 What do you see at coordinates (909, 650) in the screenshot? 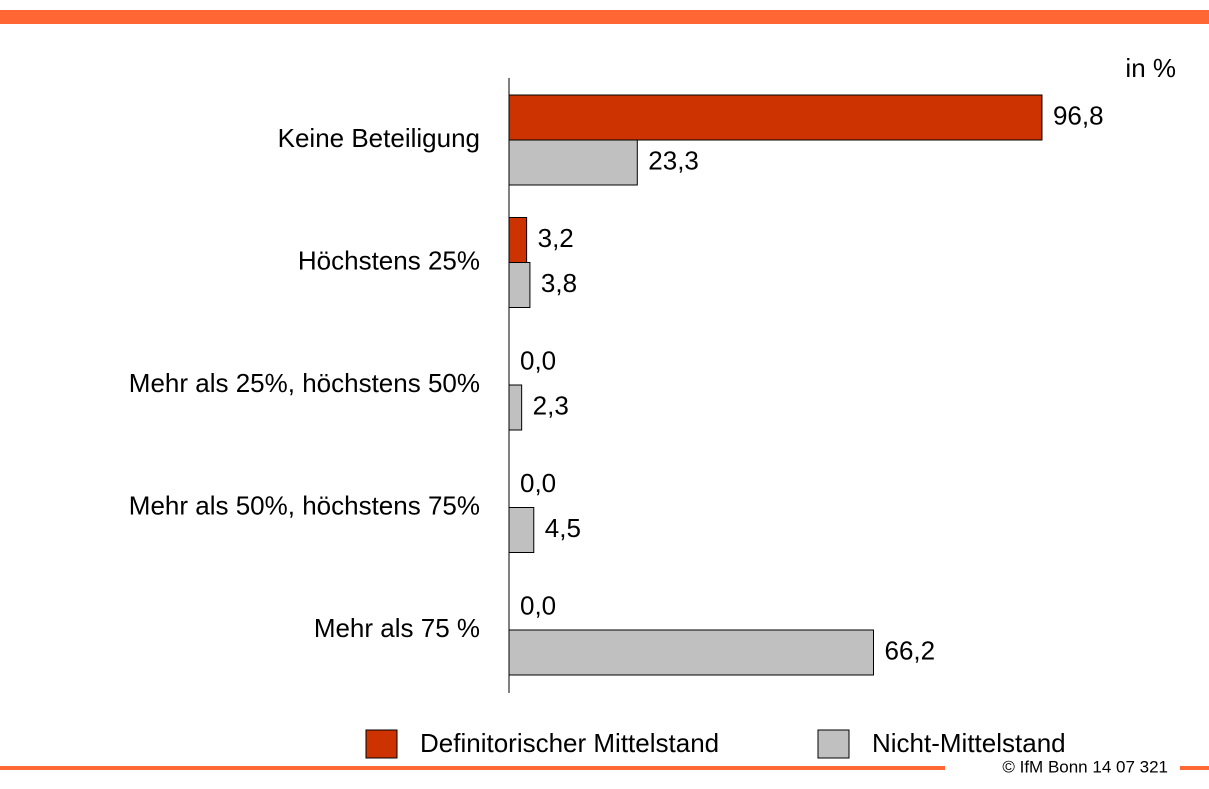
I see `value-label: 66,2` at bounding box center [909, 650].